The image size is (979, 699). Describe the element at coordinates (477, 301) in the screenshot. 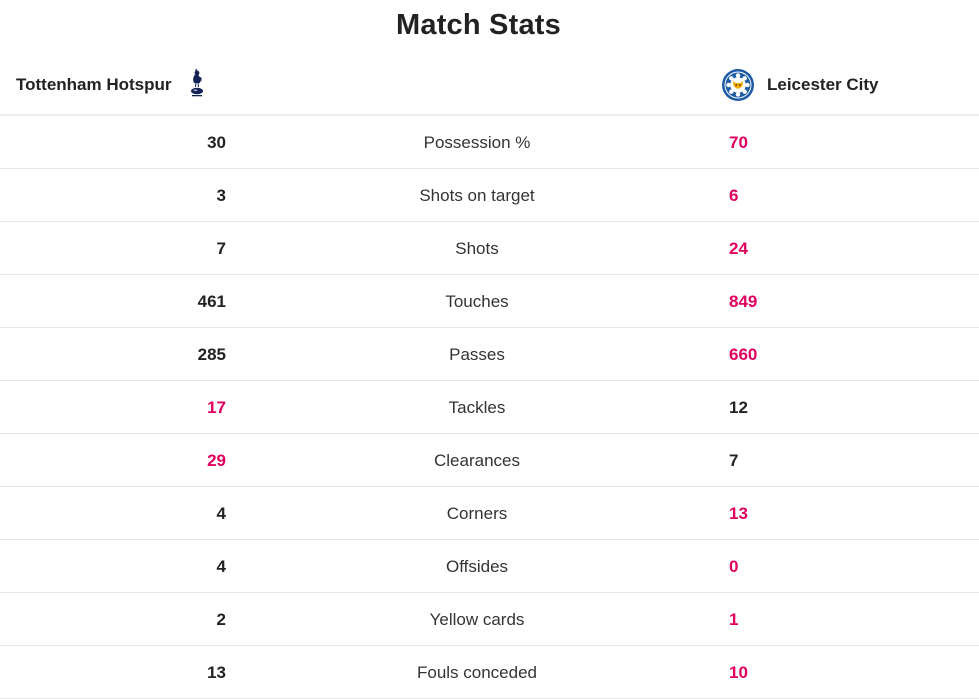

I see `stat-label: Touches` at that location.